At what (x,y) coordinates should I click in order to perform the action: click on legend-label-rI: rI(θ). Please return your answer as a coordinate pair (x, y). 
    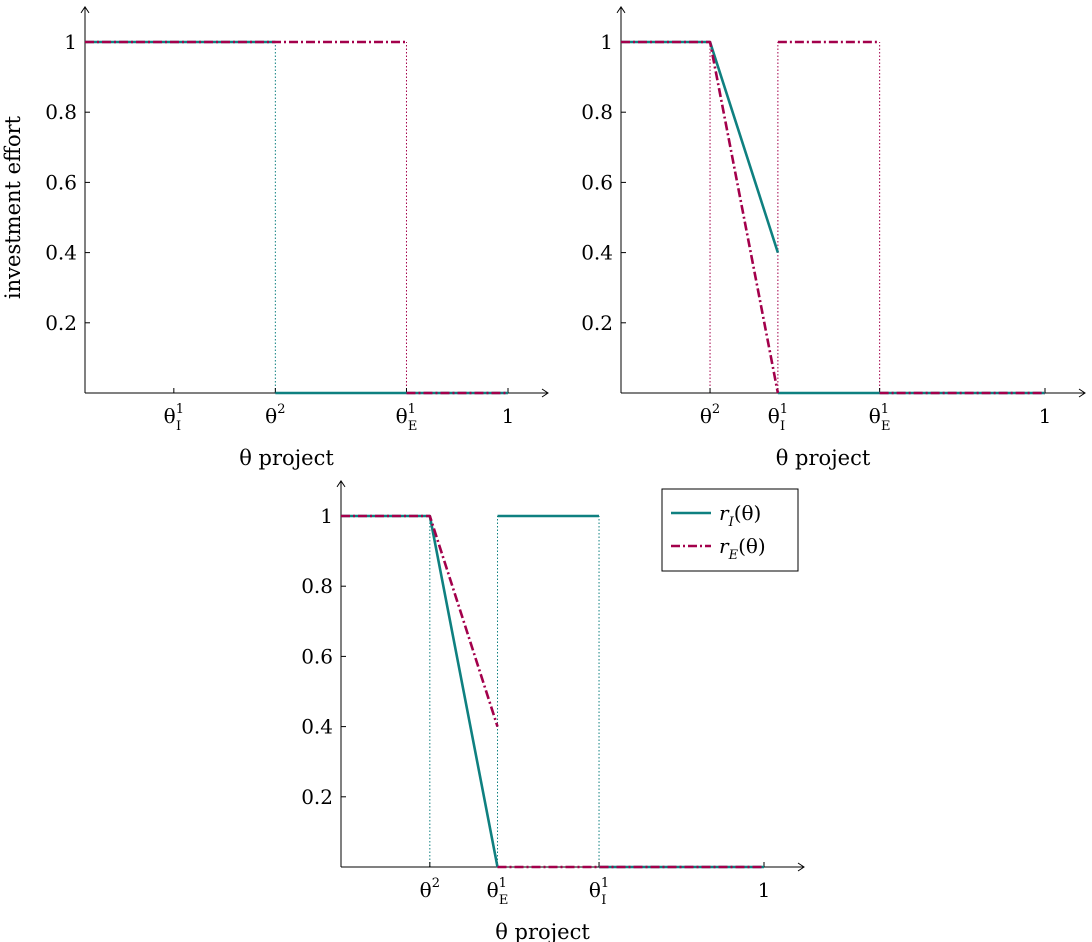
    Looking at the image, I should click on (740, 515).